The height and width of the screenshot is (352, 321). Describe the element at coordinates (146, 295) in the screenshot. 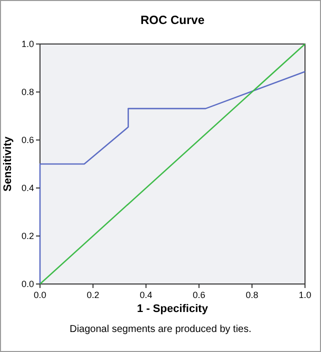

I see `x-tick-label: 0.4` at that location.